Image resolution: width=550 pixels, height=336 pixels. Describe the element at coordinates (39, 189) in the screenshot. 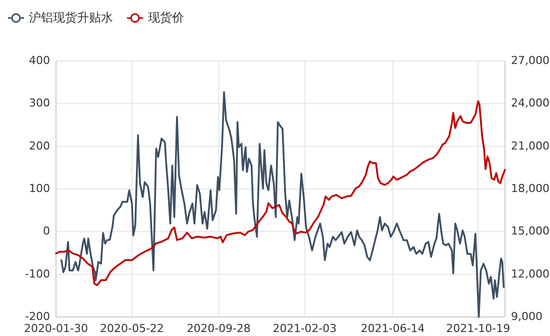

I see `ytick: 100` at that location.